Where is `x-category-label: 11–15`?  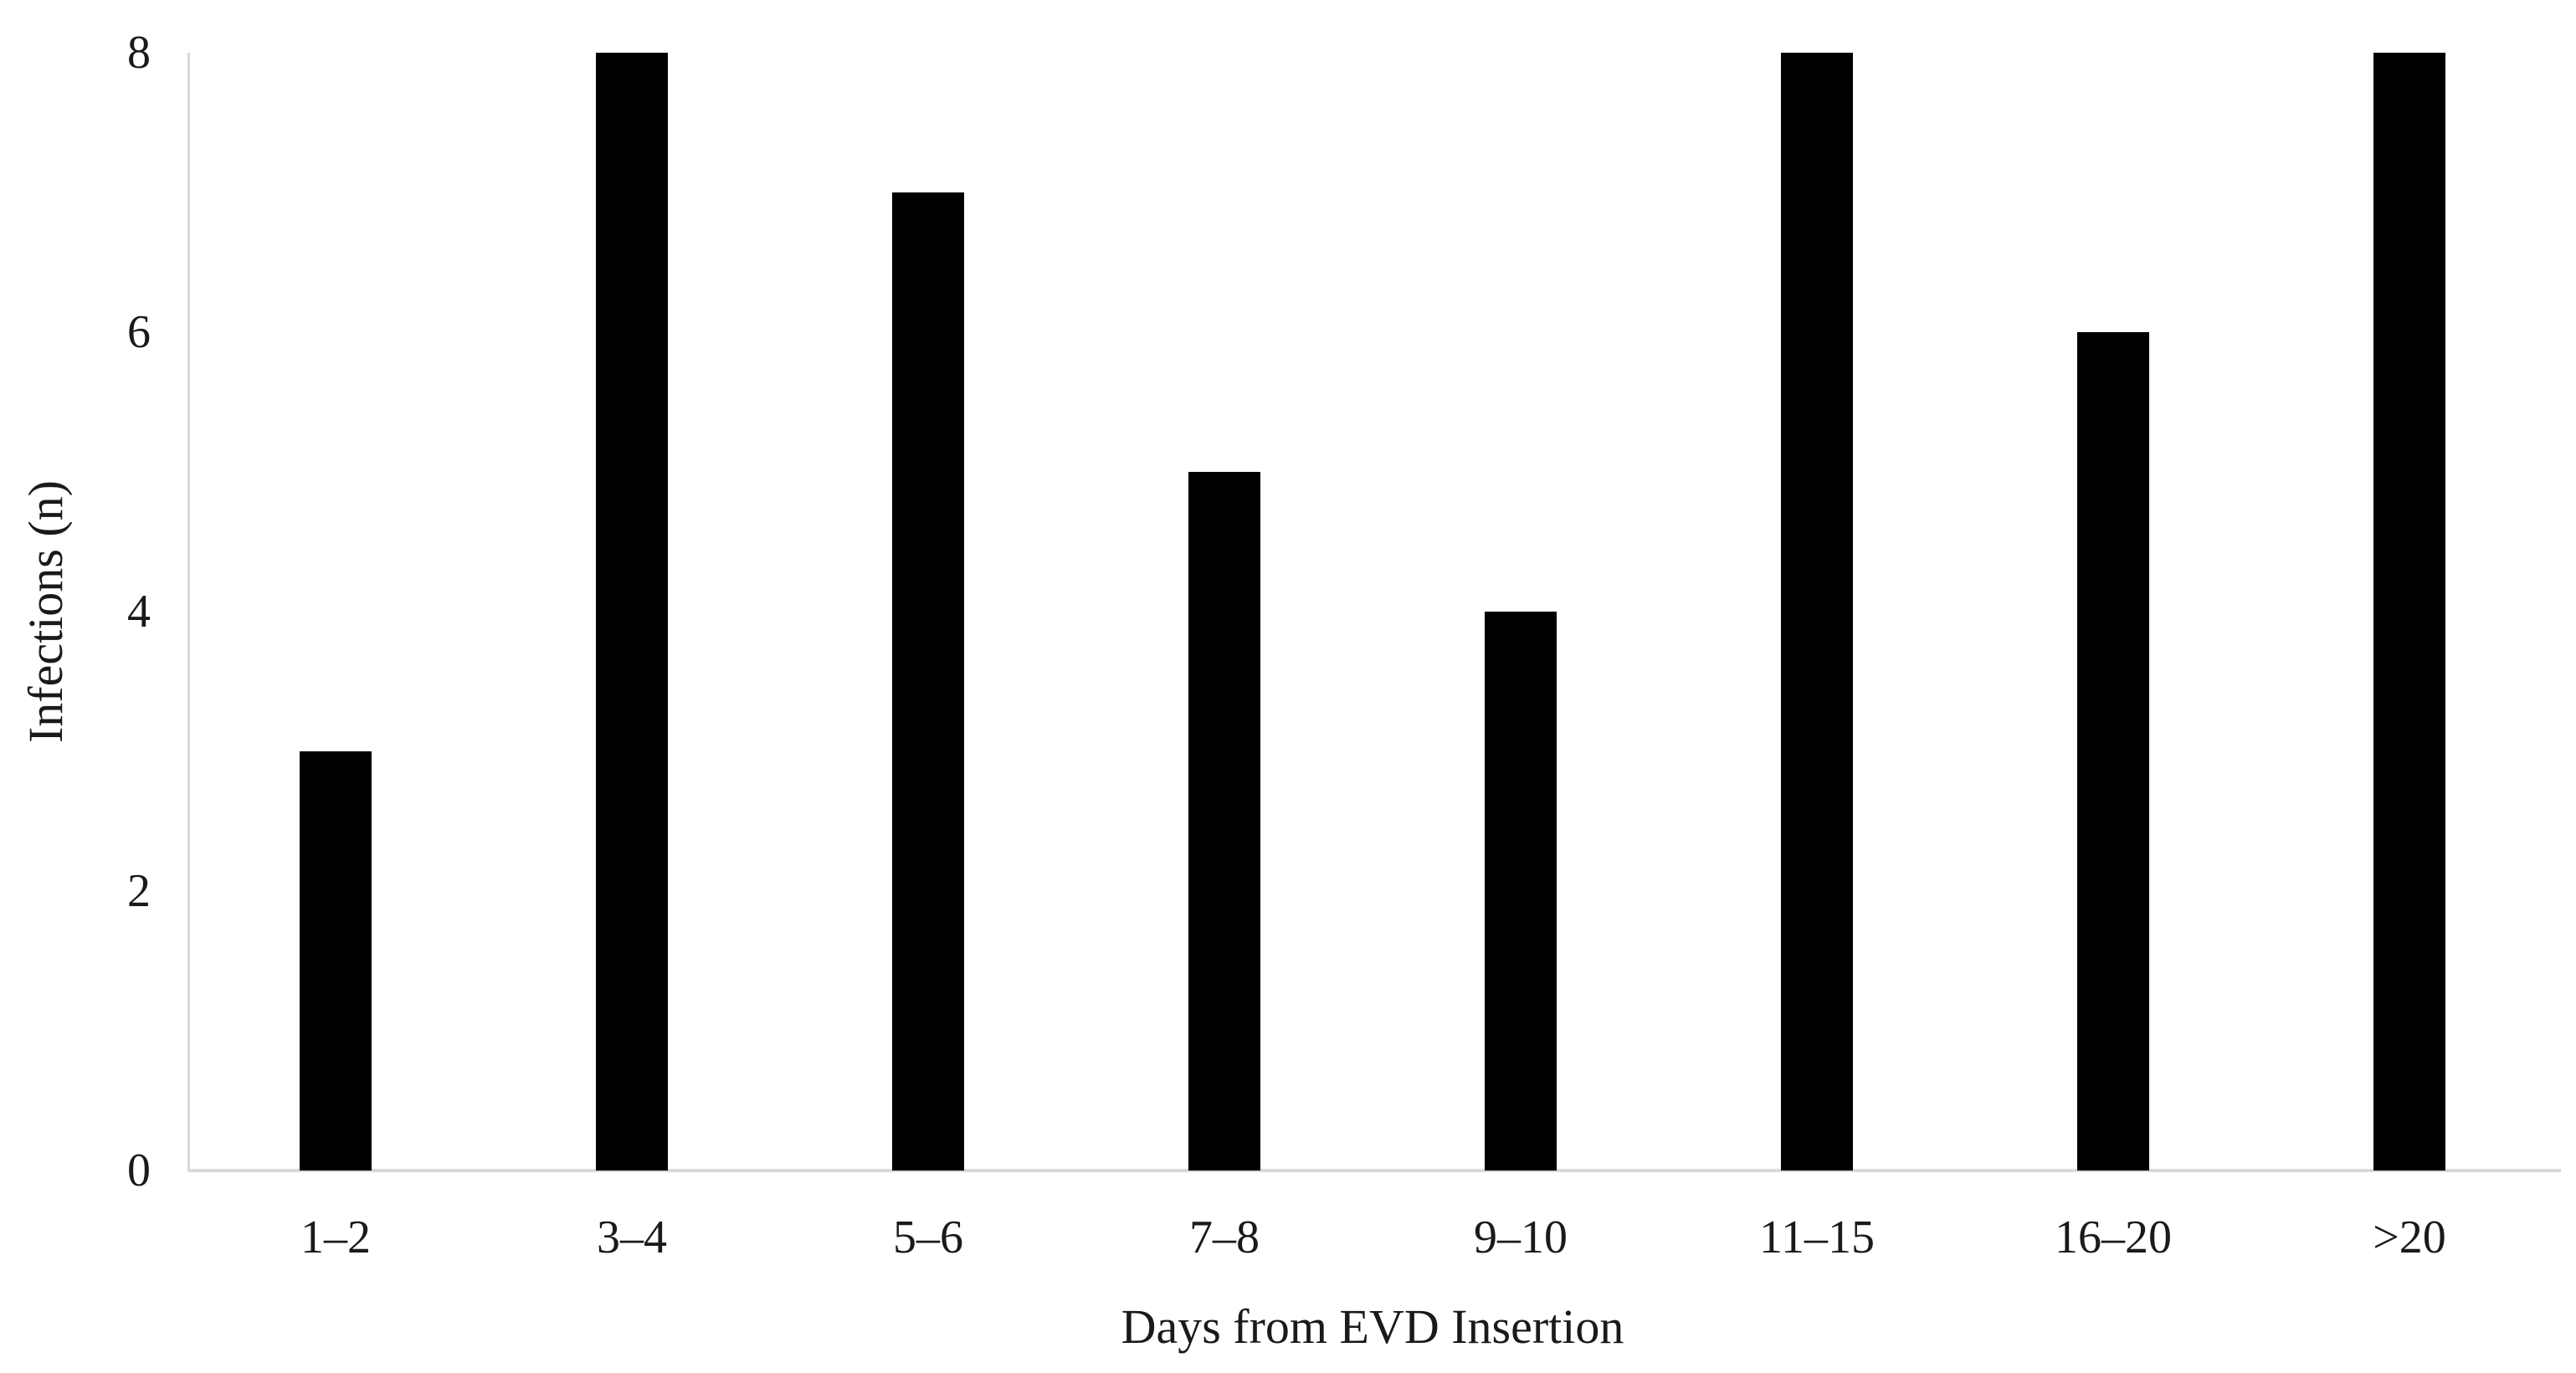 x-category-label: 11–15 is located at coordinates (1817, 1237).